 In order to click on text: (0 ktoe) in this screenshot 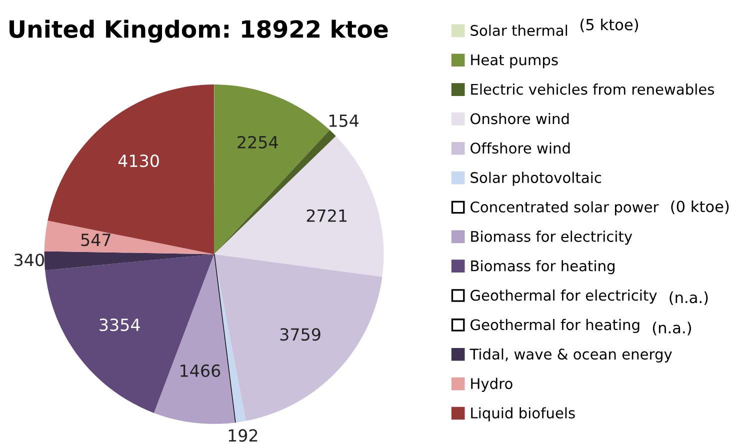, I will do `click(700, 207)`.